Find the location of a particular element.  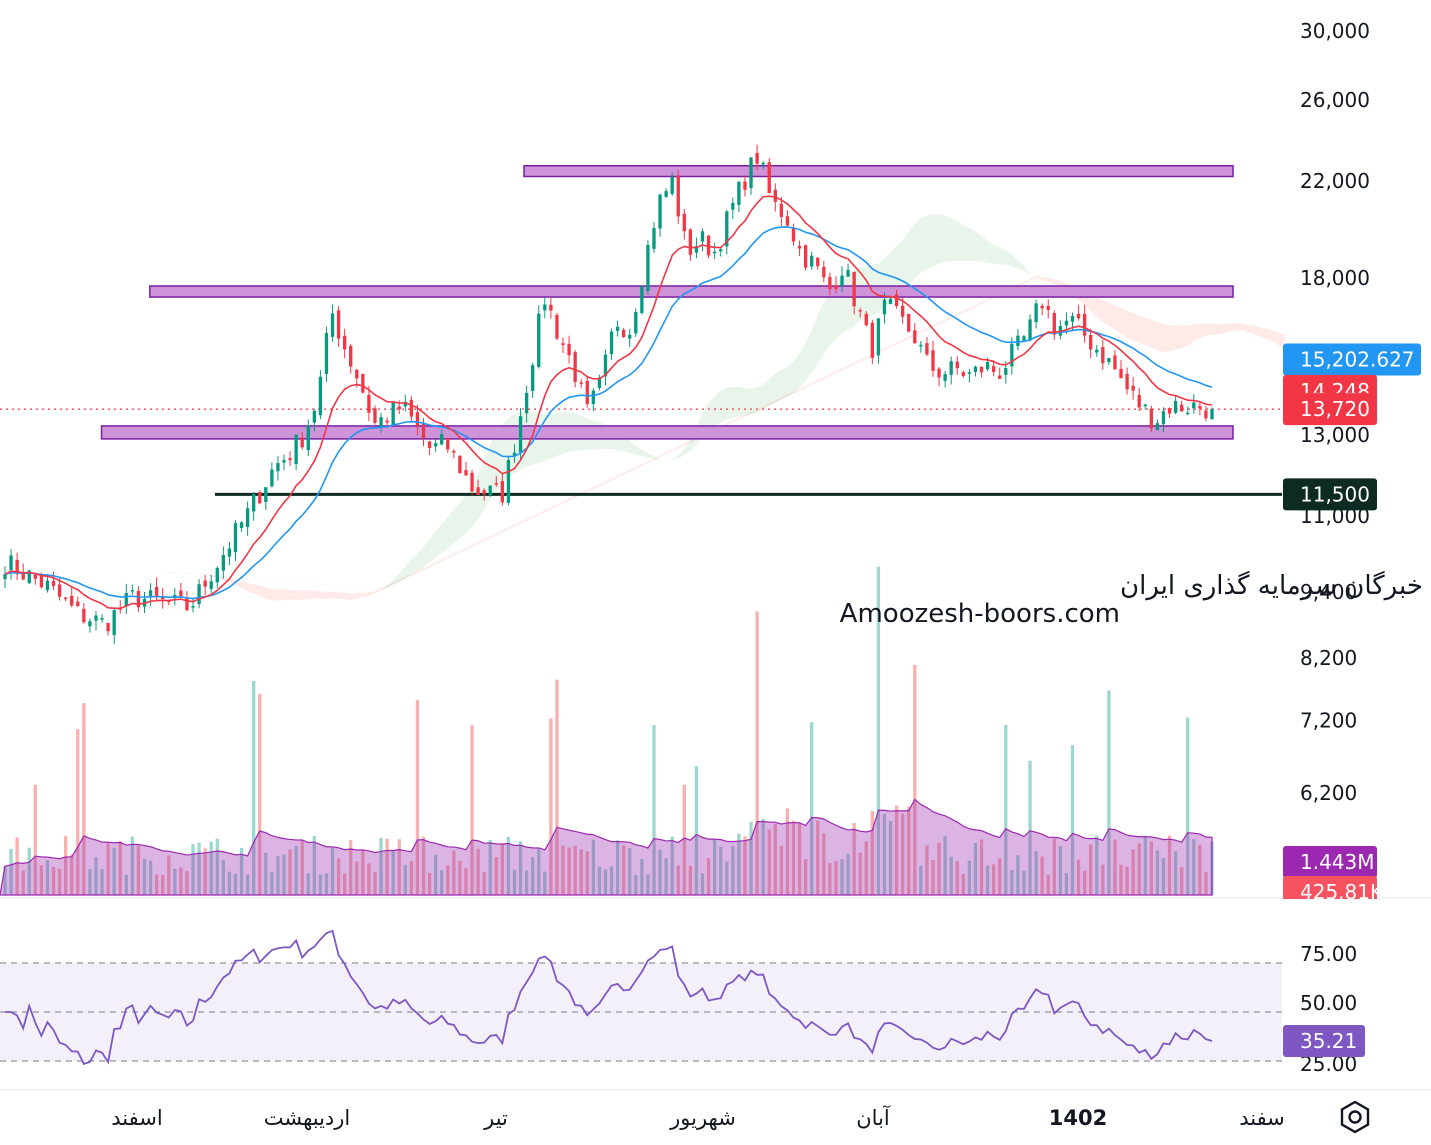

time-tick-label: اسفند is located at coordinates (136, 1118).